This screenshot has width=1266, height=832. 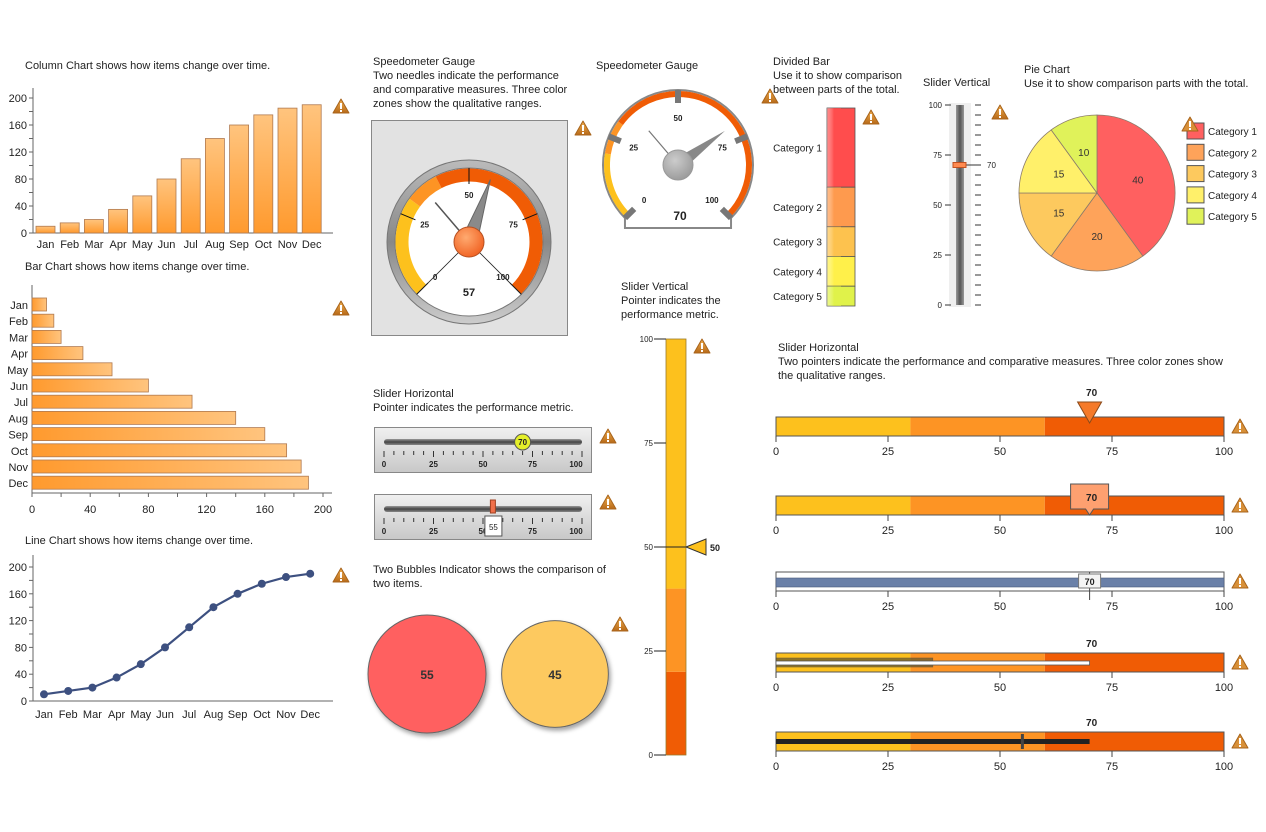 I want to click on slider-vertical-tall: 0 25 50 75 100 50, so click(x=685, y=547).